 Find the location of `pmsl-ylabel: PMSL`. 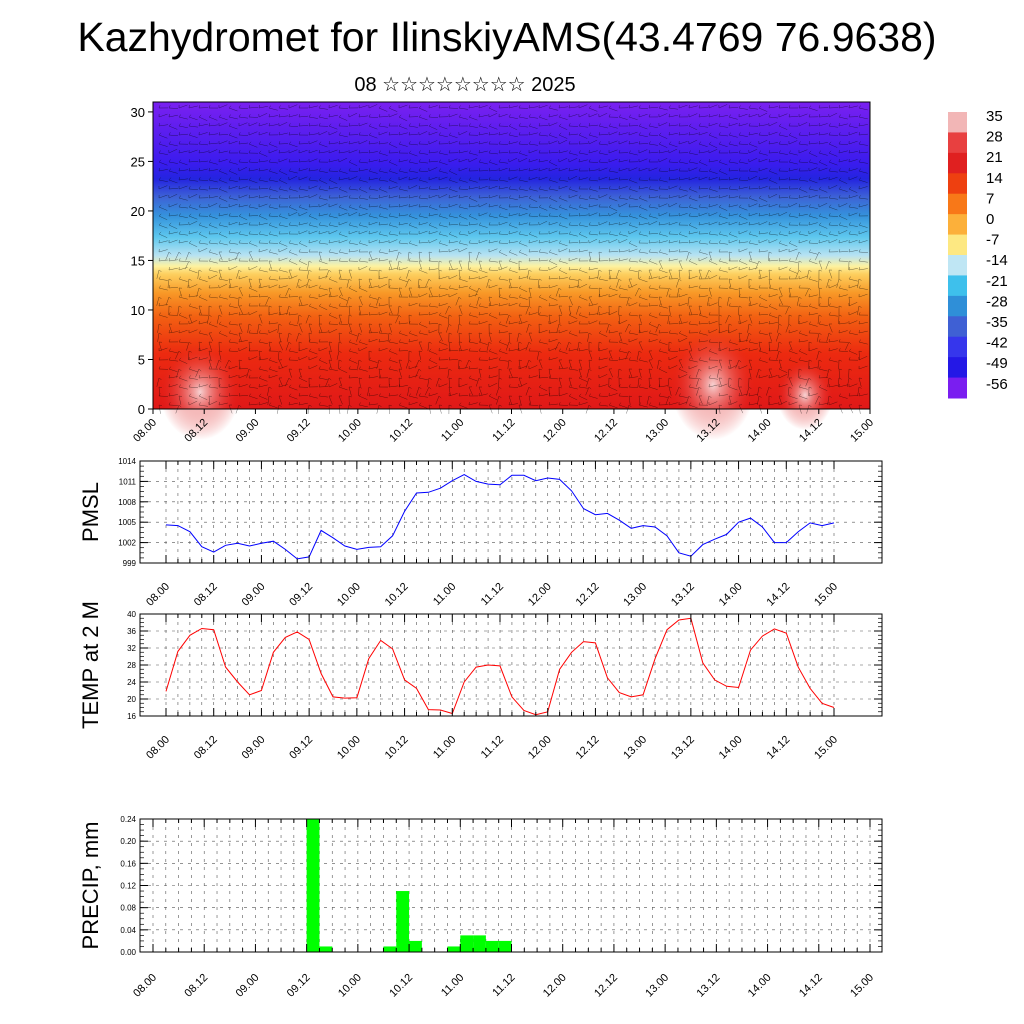

pmsl-ylabel: PMSL is located at coordinates (90, 512).